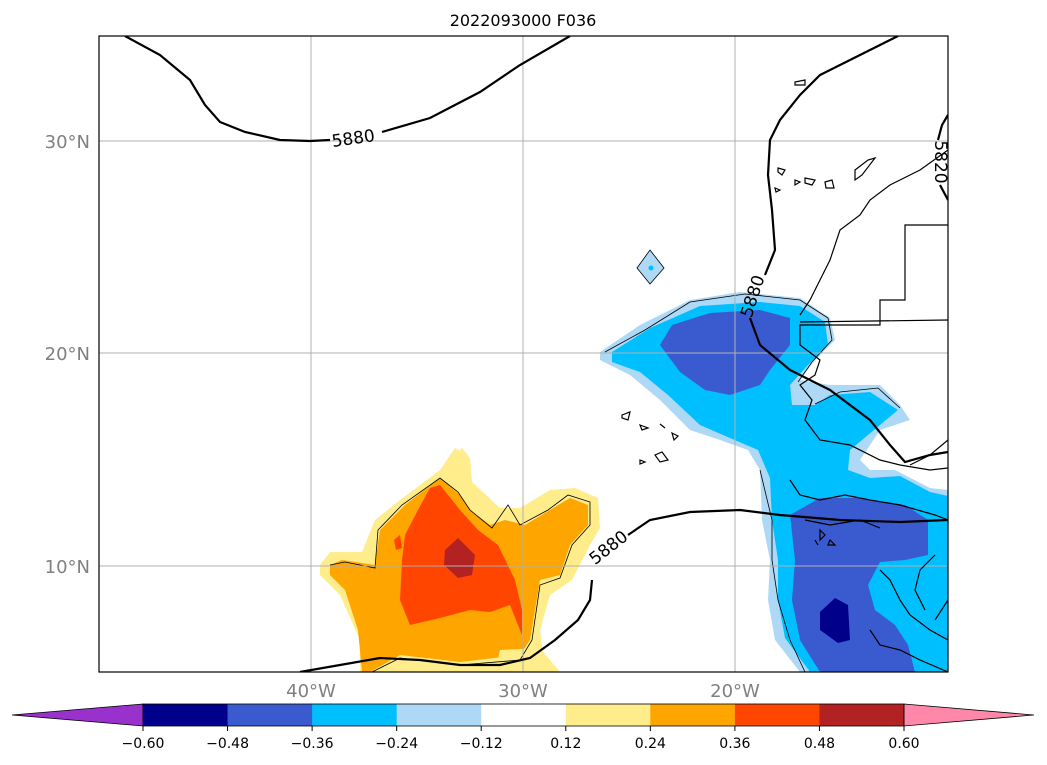  I want to click on anomaly-outline-west, so click(460, 574).